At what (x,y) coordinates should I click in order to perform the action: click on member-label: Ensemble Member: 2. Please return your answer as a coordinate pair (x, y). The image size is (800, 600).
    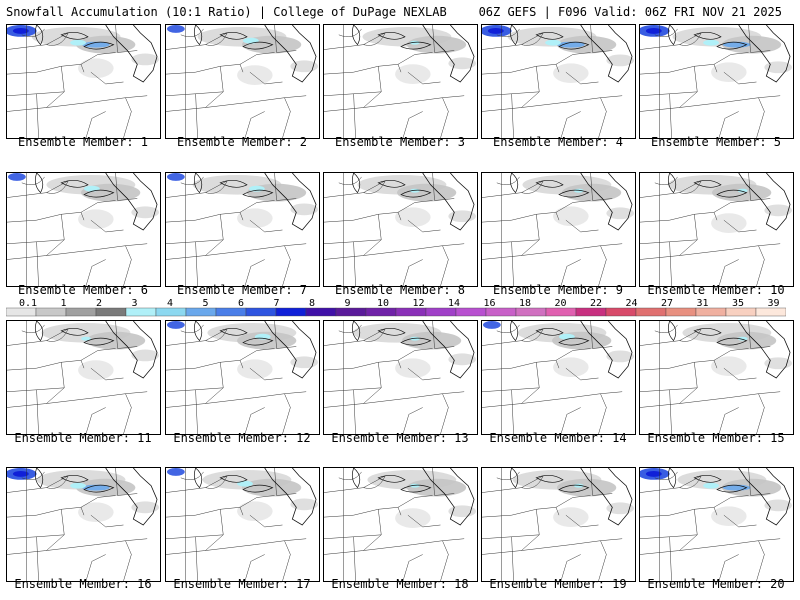
    Looking at the image, I should click on (242, 142).